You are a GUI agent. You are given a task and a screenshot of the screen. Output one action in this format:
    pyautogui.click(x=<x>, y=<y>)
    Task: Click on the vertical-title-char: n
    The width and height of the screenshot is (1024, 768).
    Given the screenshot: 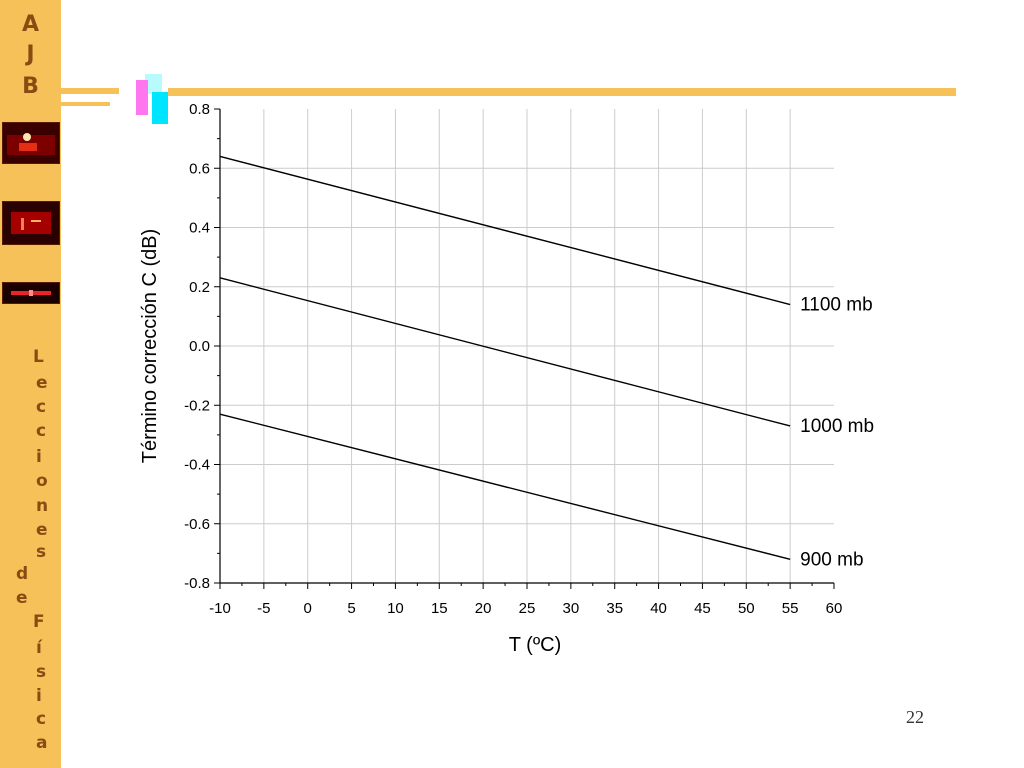 What is the action you would take?
    pyautogui.click(x=42, y=506)
    